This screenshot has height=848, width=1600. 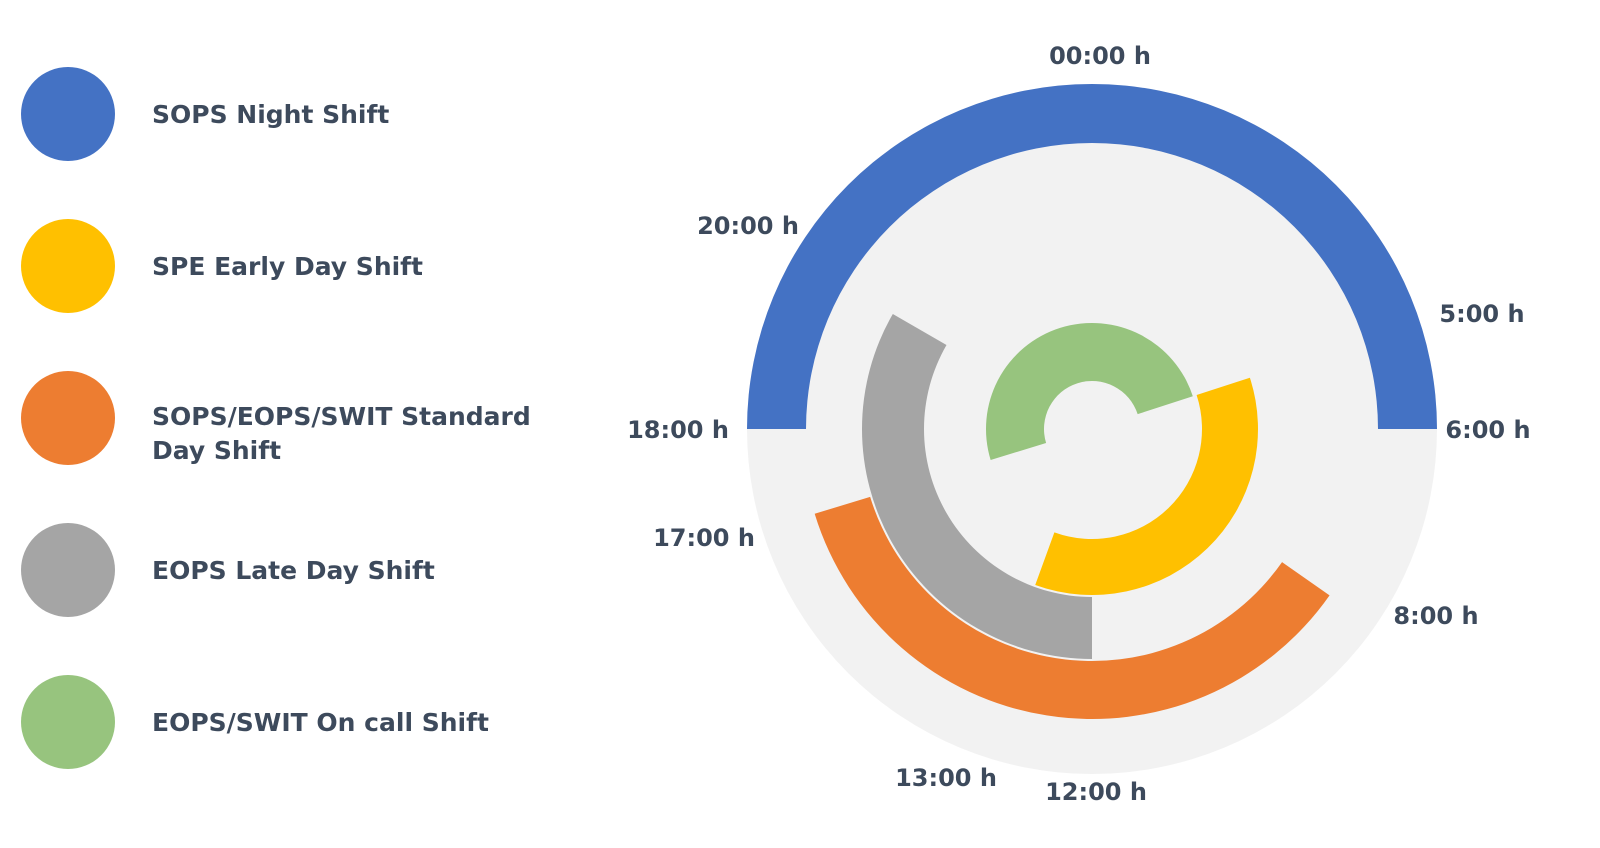 What do you see at coordinates (1096, 792) in the screenshot?
I see `time-label-1200: 12:00 h` at bounding box center [1096, 792].